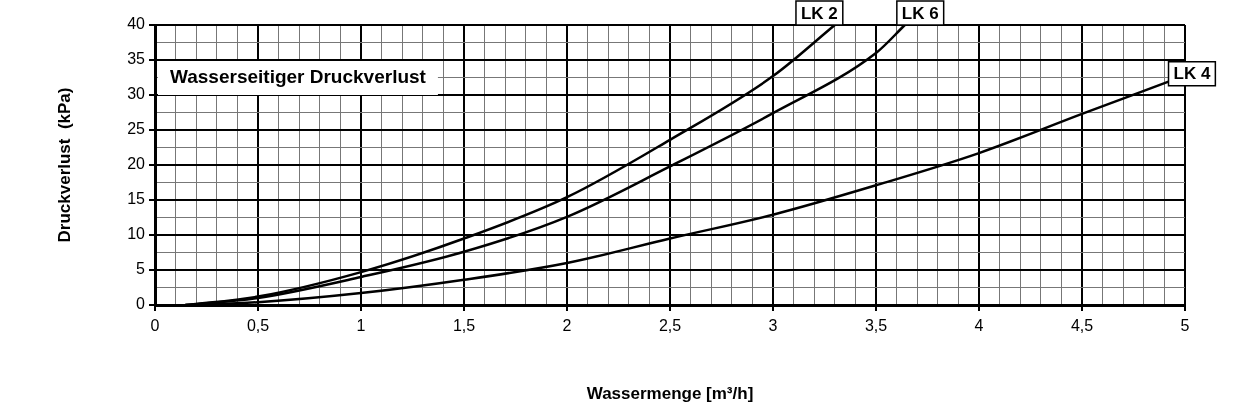 The width and height of the screenshot is (1233, 405). I want to click on x-tick-label: 4, so click(979, 326).